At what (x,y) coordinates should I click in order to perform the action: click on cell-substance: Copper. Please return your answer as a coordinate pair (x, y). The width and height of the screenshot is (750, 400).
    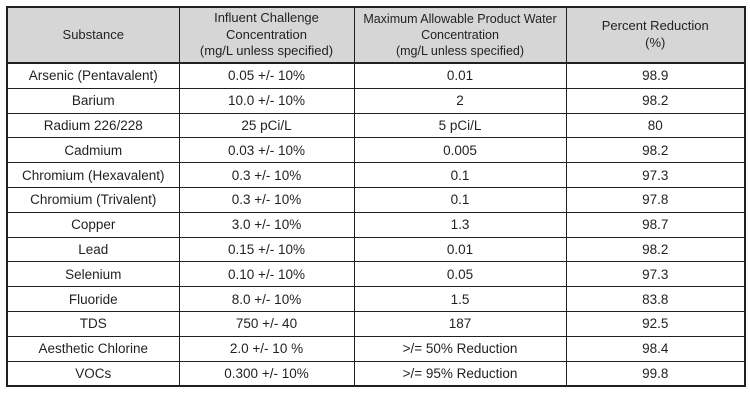
    Looking at the image, I should click on (93, 224).